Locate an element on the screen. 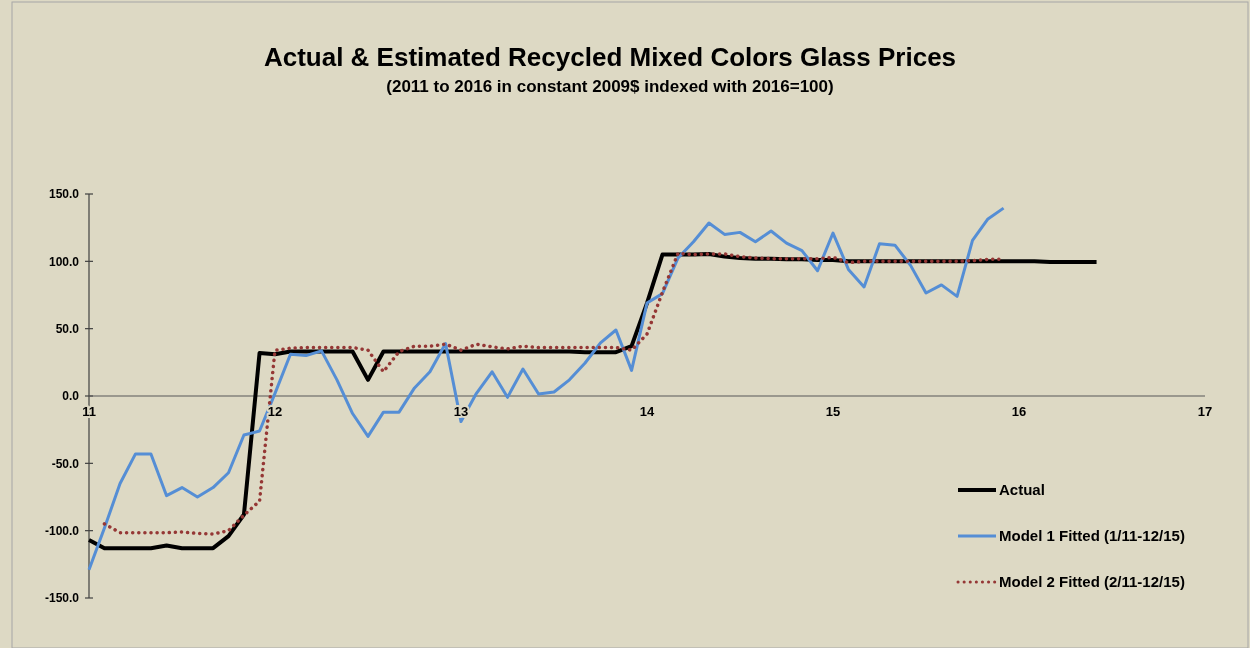  y-tick-label: 150.0 is located at coordinates (64, 194).